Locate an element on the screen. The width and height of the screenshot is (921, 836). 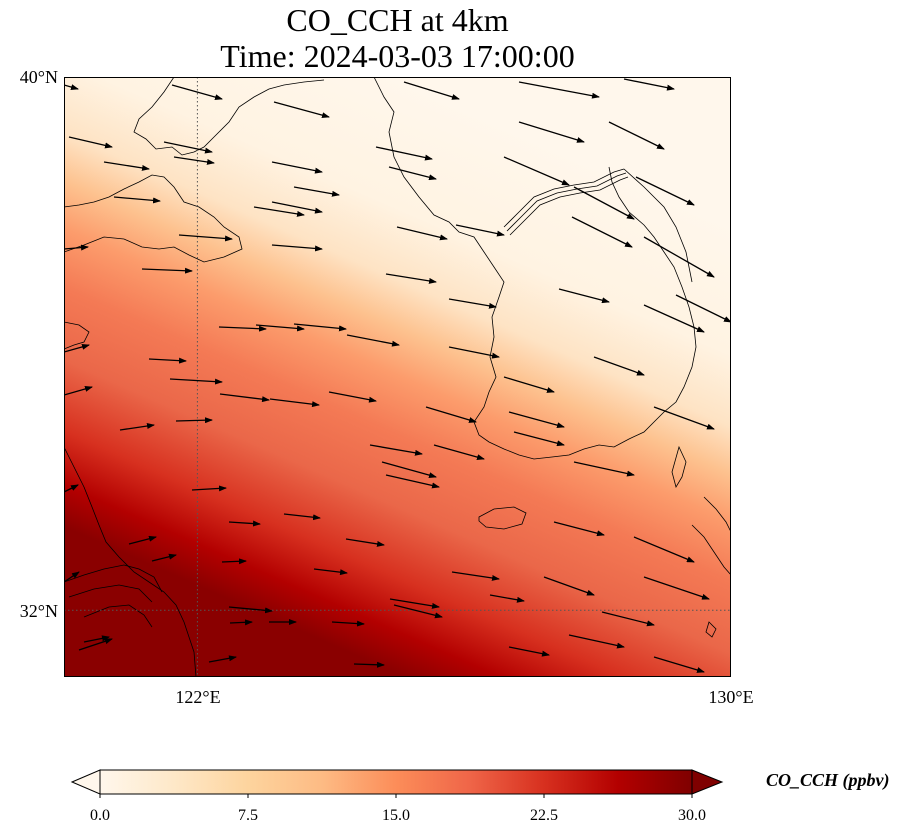
colorbar-title: CO_CCH (ppbv) is located at coordinates (828, 780).